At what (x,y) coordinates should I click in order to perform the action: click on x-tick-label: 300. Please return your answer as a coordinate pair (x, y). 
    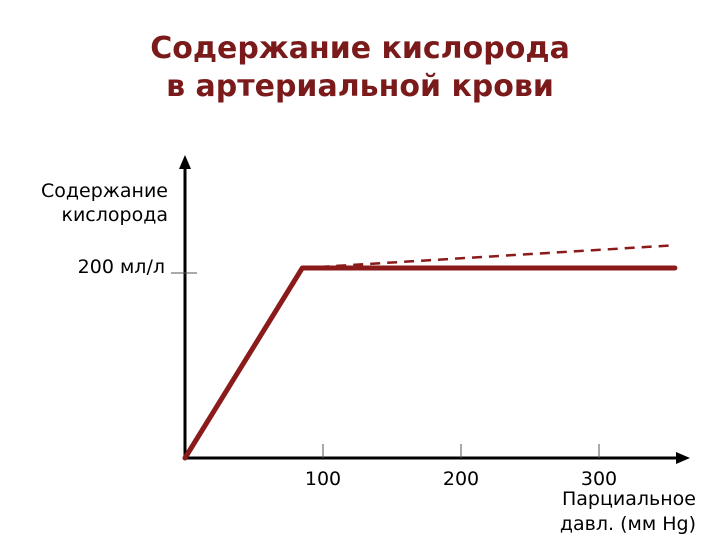
    Looking at the image, I should click on (599, 479).